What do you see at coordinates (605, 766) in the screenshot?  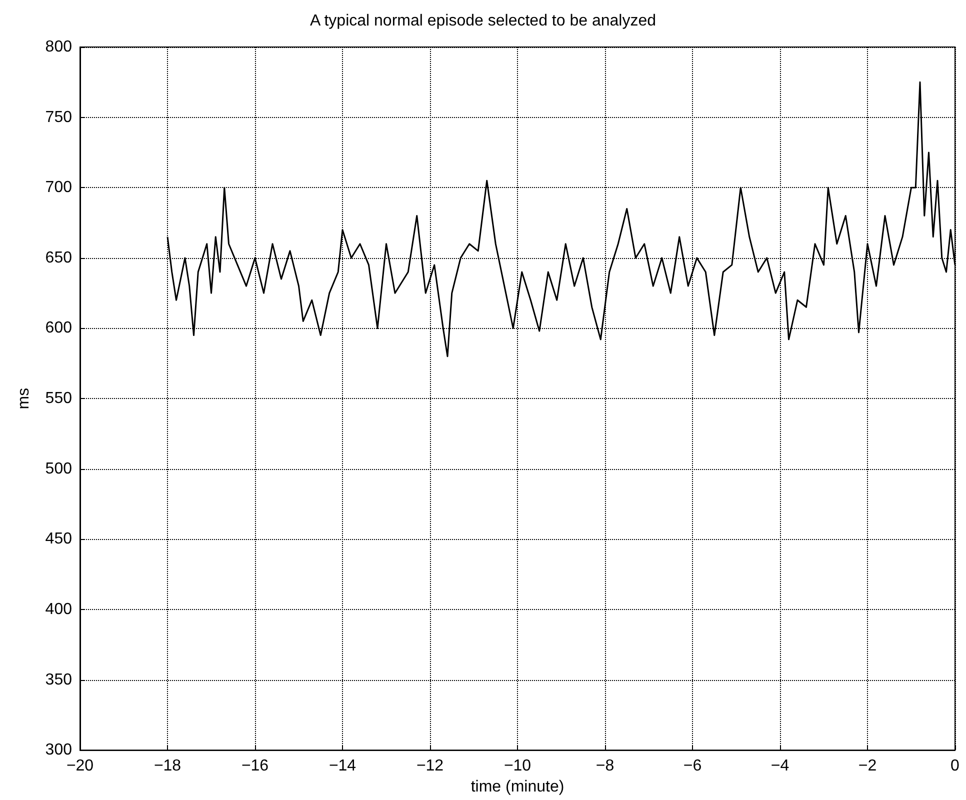 I see `x-tick-label: −8` at bounding box center [605, 766].